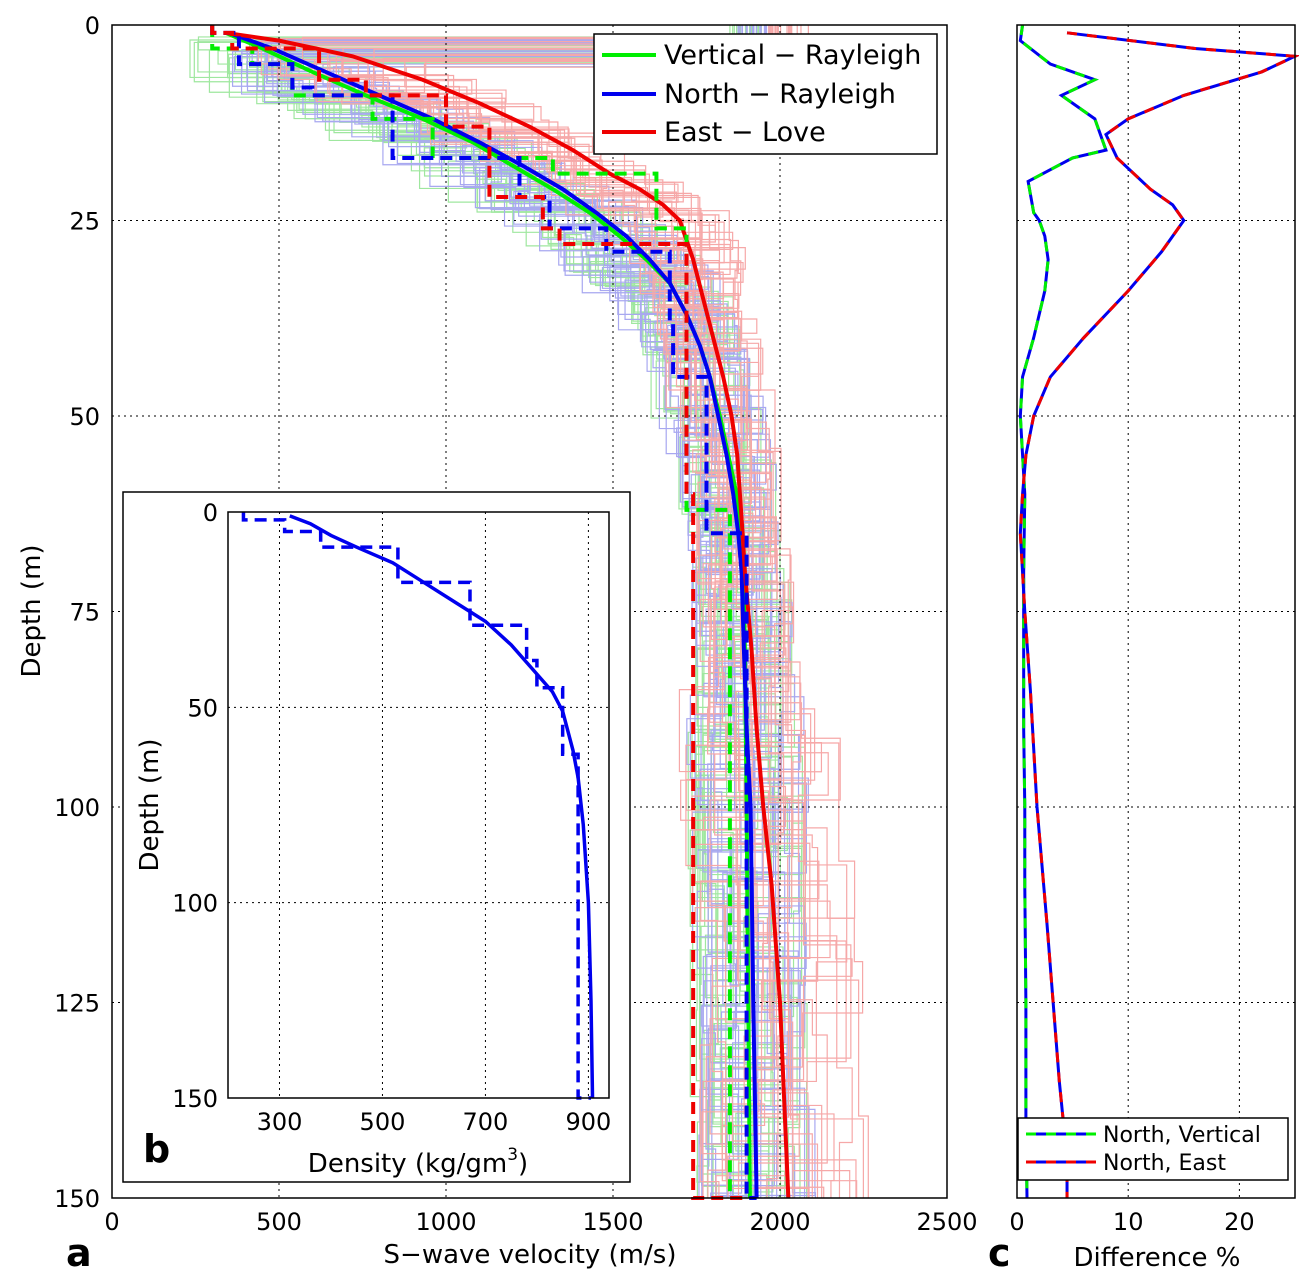 The image size is (1299, 1277). What do you see at coordinates (84, 613) in the screenshot?
I see `y-tick-label: 75` at bounding box center [84, 613].